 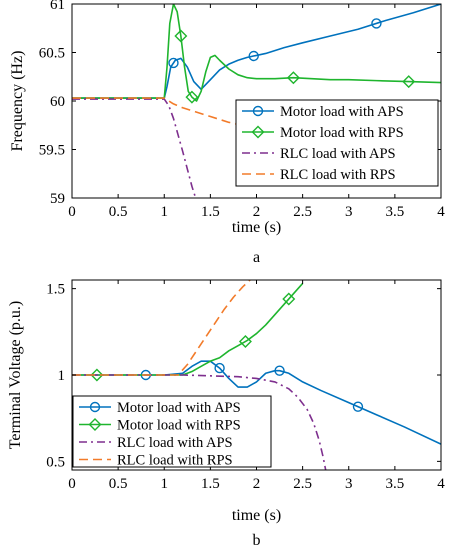 I want to click on y-tick-label: 61, so click(x=57, y=6).